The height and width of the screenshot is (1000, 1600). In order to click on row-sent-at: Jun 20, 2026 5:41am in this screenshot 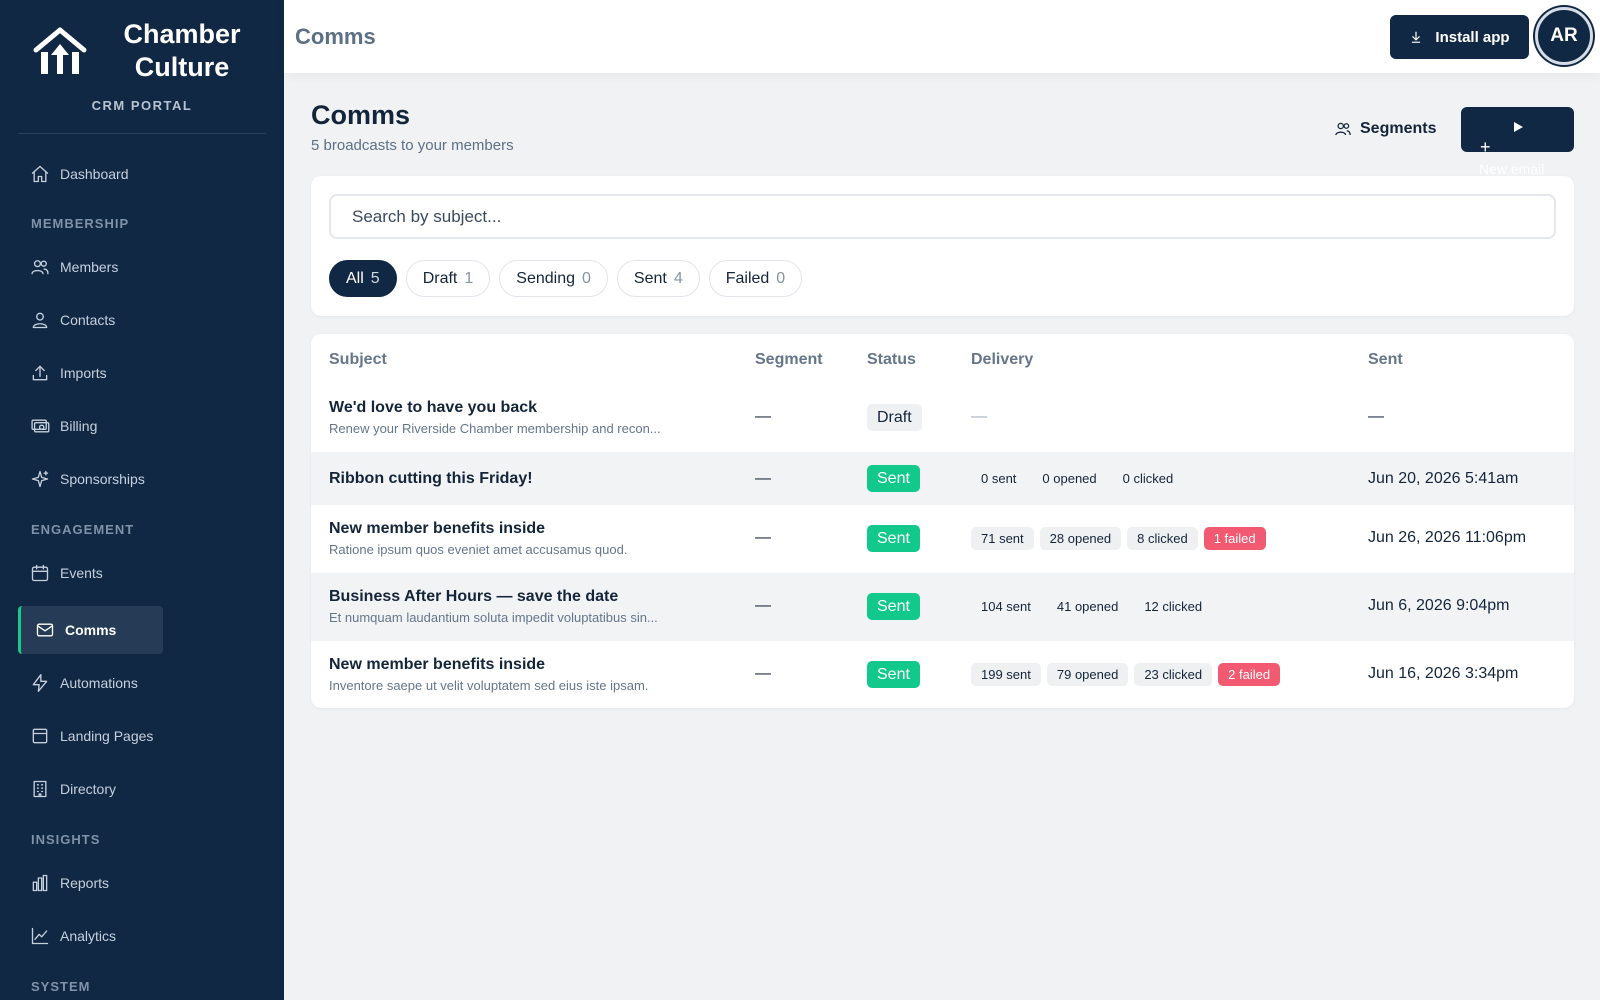, I will do `click(1443, 478)`.